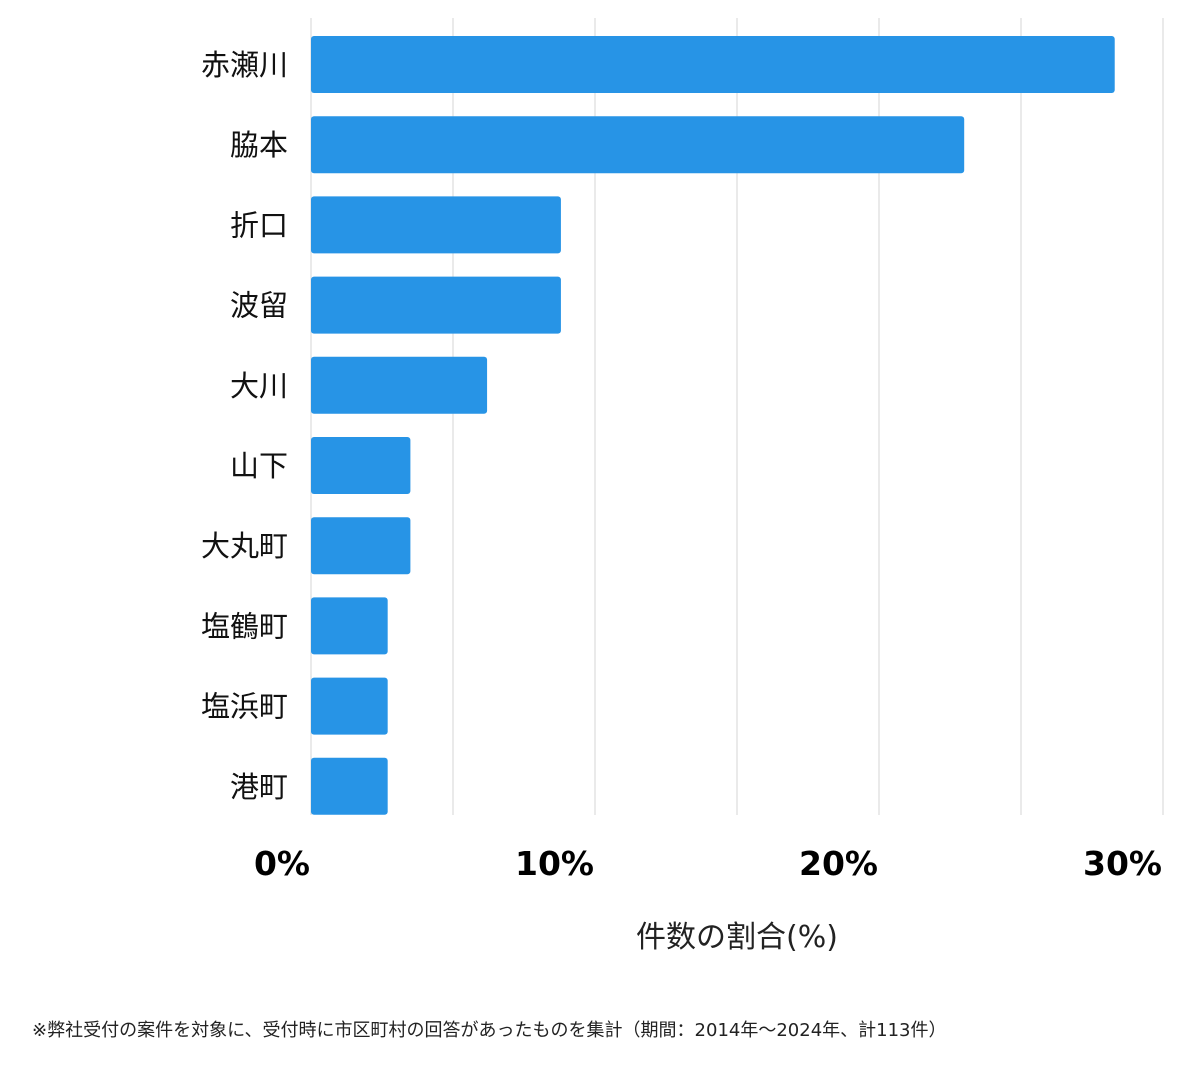 The height and width of the screenshot is (1069, 1200). What do you see at coordinates (244, 707) in the screenshot?
I see `category-label: 塩浜町` at bounding box center [244, 707].